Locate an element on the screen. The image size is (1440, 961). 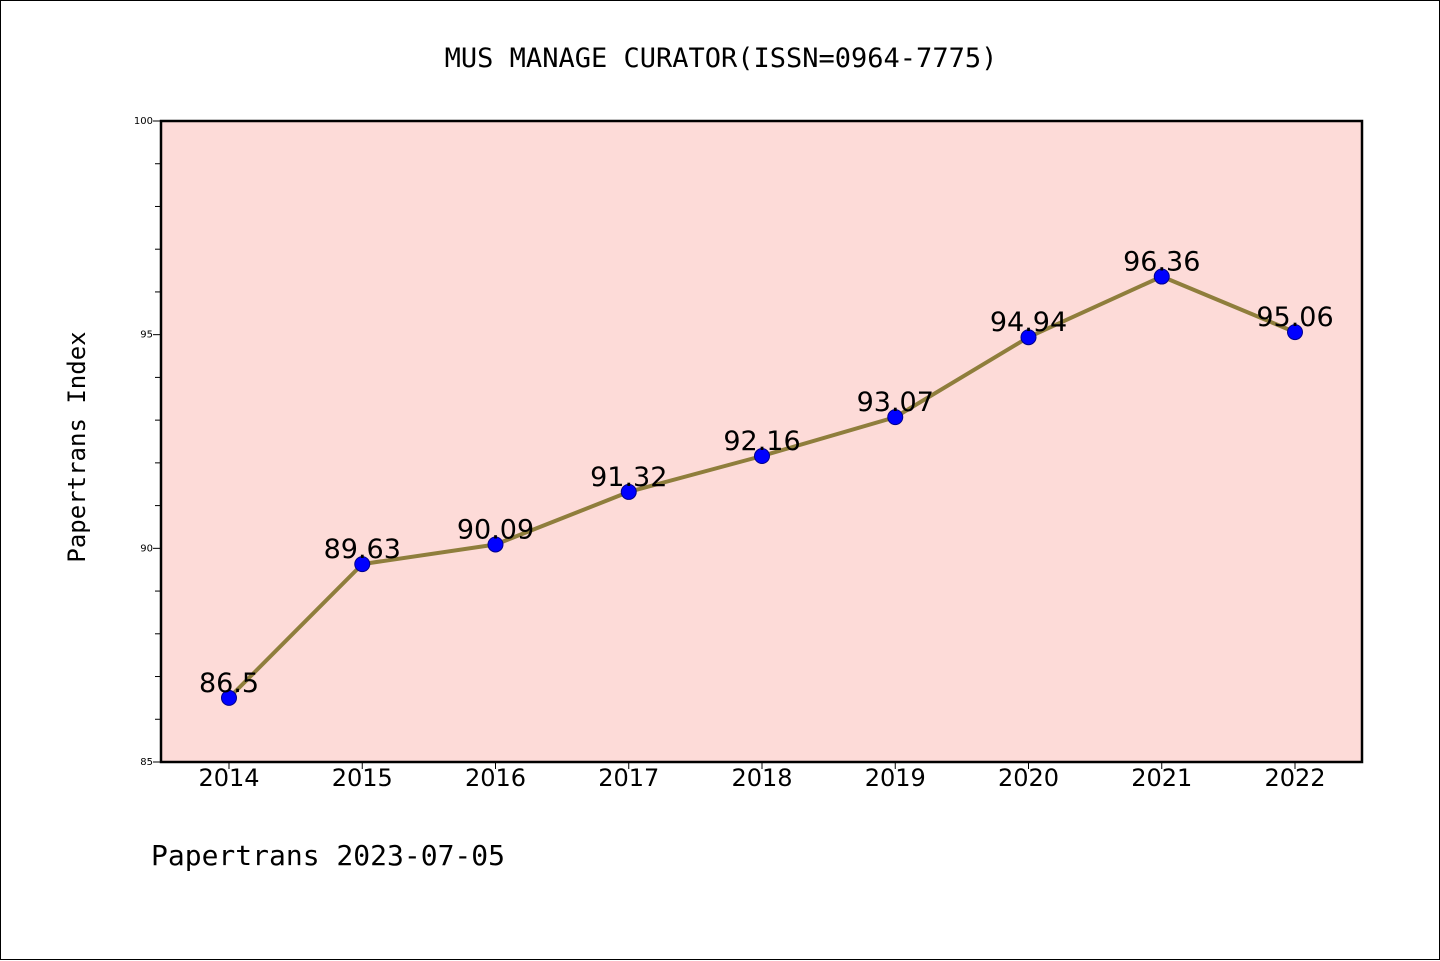
data-value-label: 96.36 is located at coordinates (1161, 262).